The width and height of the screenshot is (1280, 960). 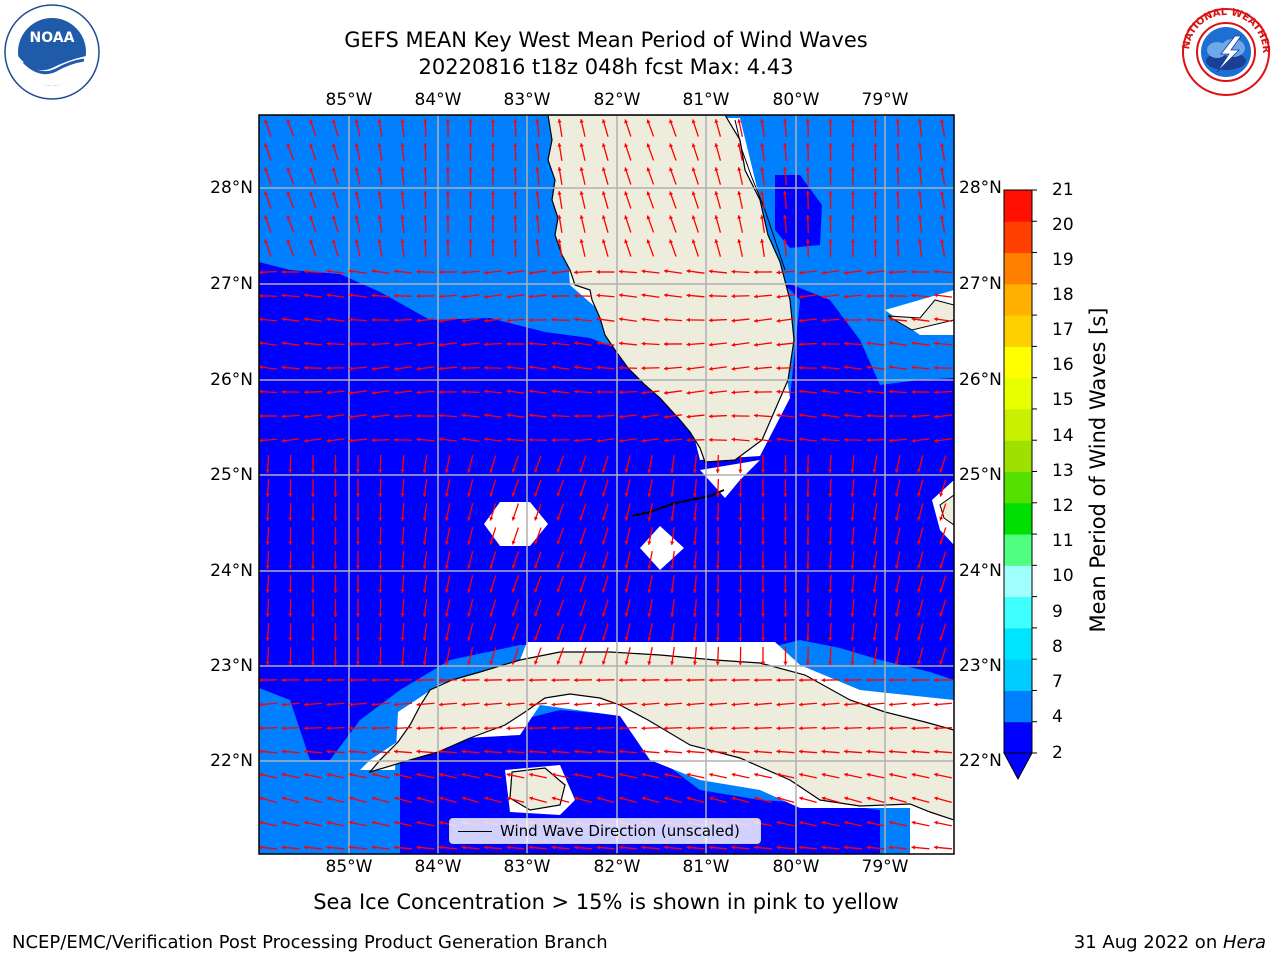 I want to click on colorbar-bin, so click(x=1018, y=331).